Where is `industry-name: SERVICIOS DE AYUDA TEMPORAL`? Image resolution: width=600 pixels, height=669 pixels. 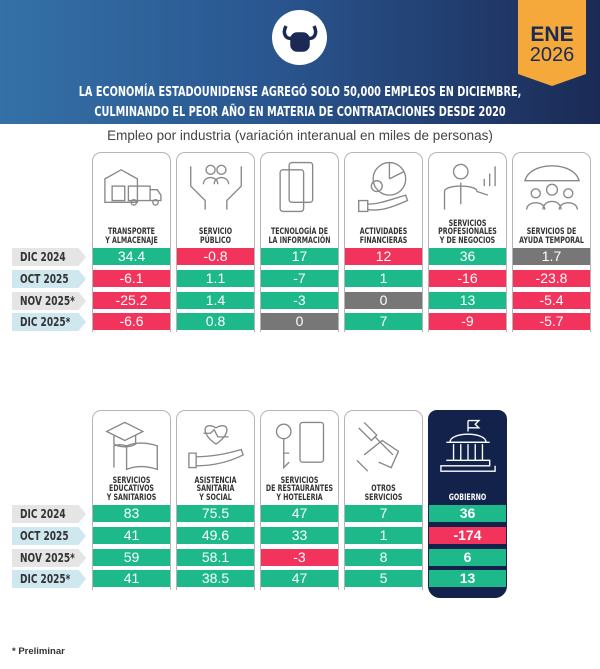 industry-name: SERVICIOS DE AYUDA TEMPORAL is located at coordinates (551, 236).